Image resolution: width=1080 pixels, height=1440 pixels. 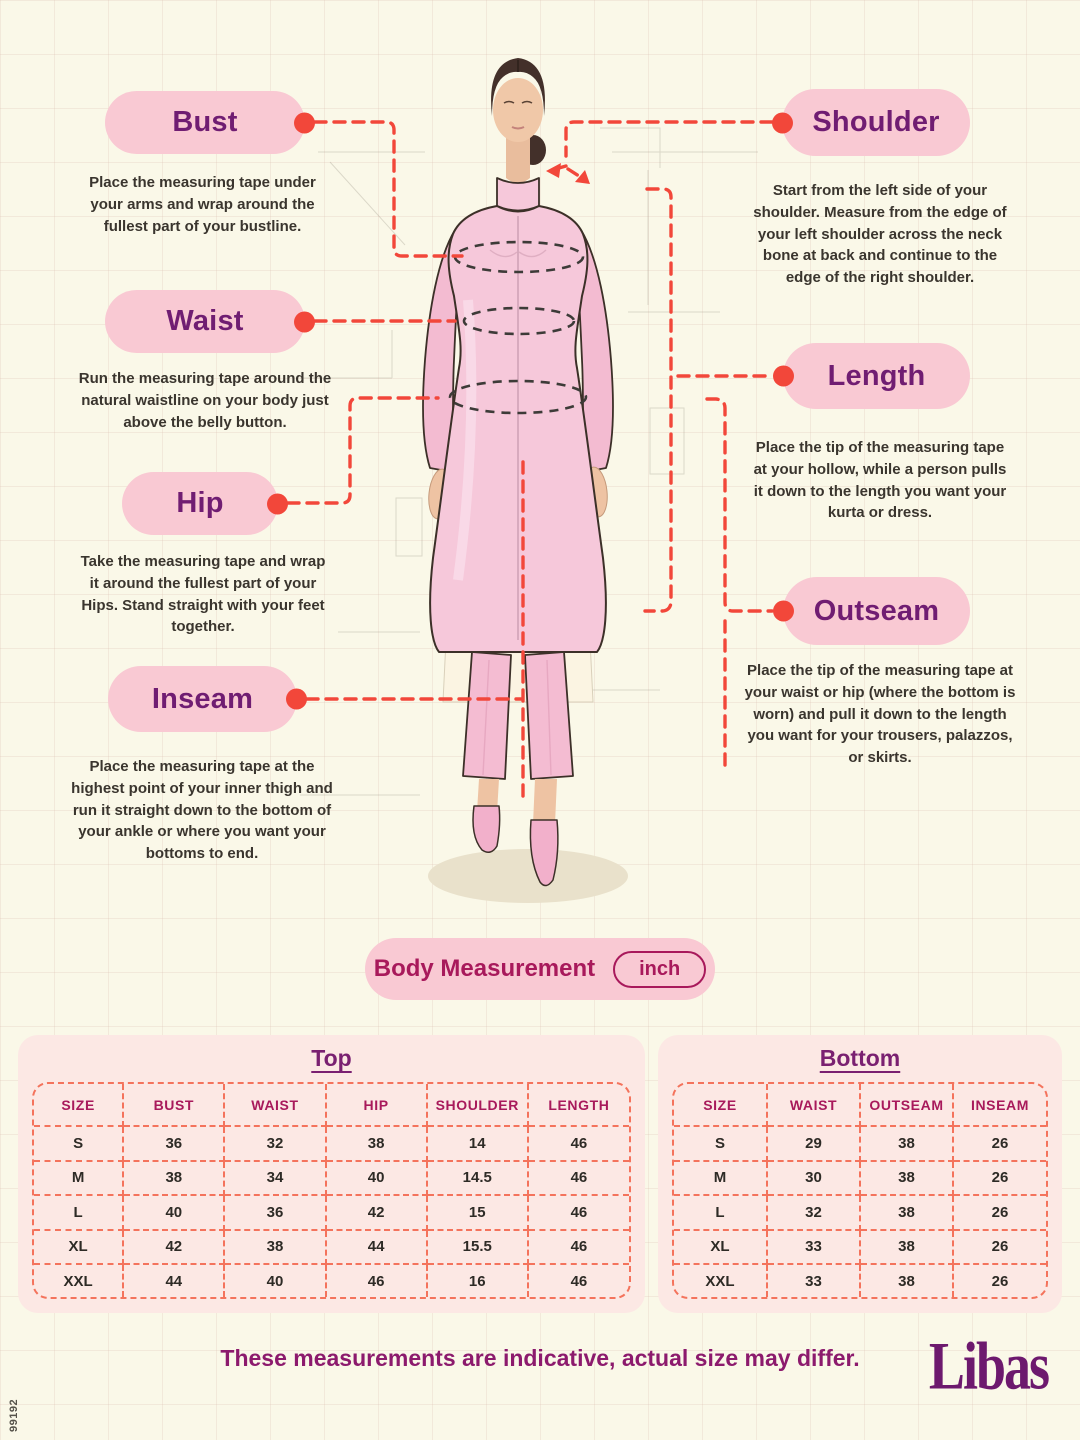 I want to click on table-row: XXL 33 38 26, so click(x=860, y=1280).